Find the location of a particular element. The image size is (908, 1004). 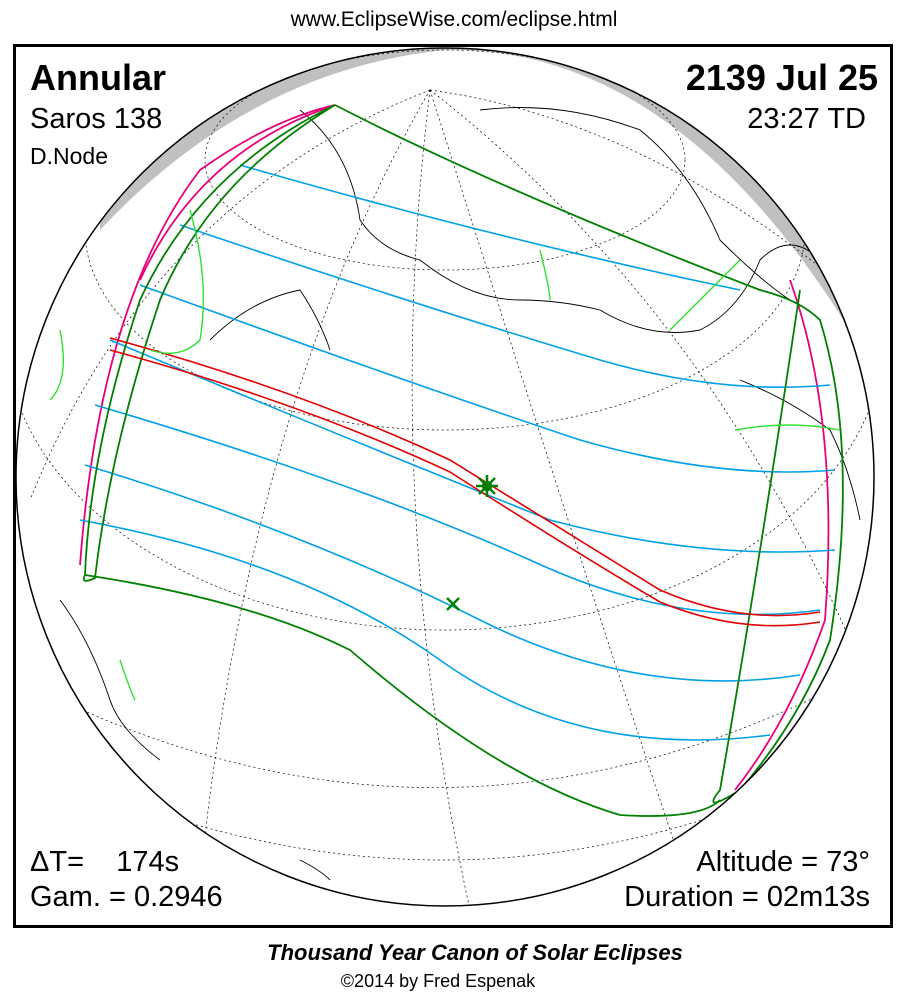

source-url: www.EclipseWise.com/eclipse.html is located at coordinates (454, 19).